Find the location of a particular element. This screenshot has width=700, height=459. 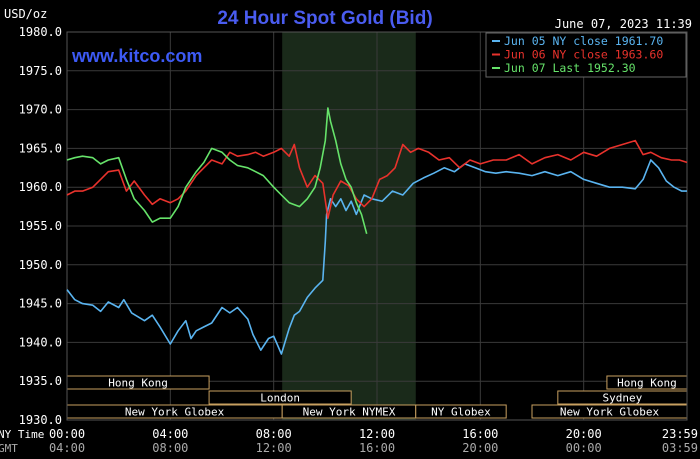

y-tick-label: 1970.0 is located at coordinates (40, 110).